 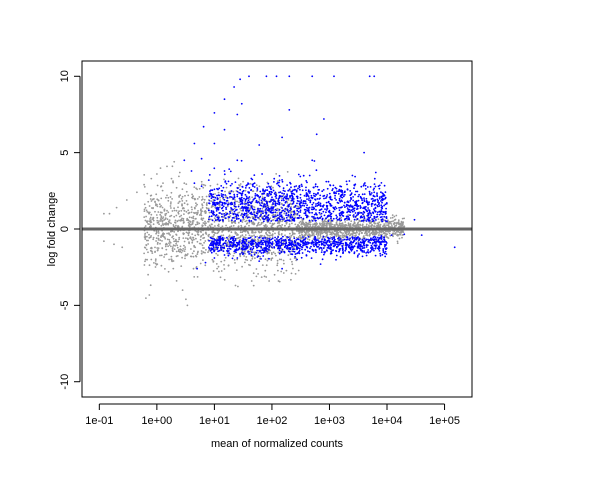 What do you see at coordinates (52, 229) in the screenshot?
I see `y-axis-title: log fold change` at bounding box center [52, 229].